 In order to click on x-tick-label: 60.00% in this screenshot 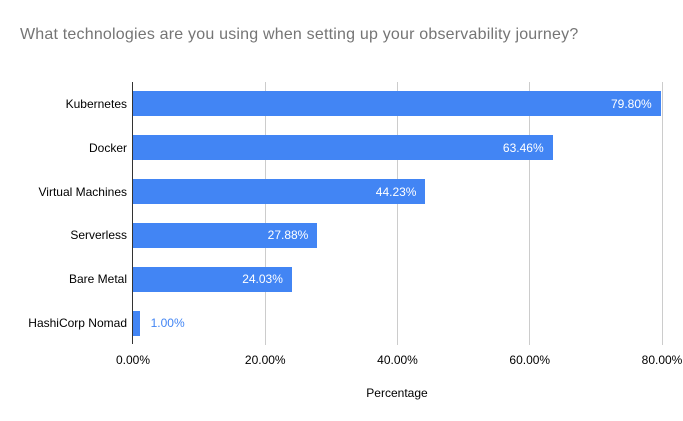, I will do `click(530, 360)`.